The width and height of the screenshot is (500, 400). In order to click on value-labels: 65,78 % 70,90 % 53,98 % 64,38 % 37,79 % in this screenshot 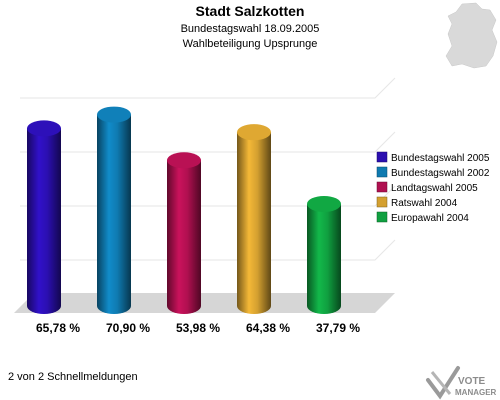, I will do `click(198, 328)`.